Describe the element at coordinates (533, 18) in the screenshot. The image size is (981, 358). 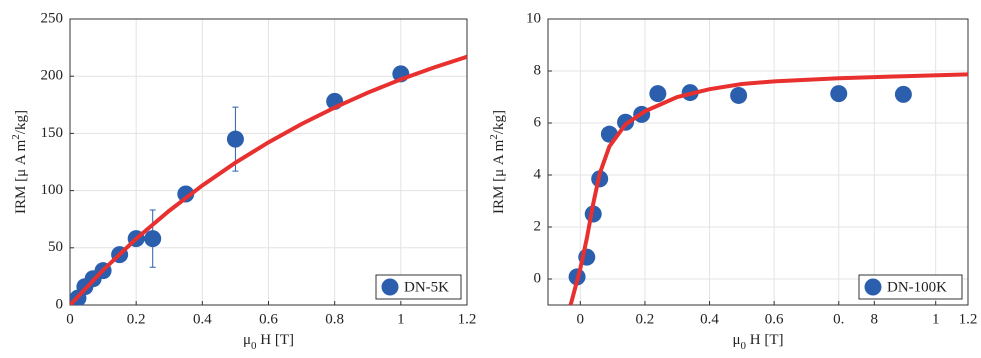
I see `y-tick-label: 10` at that location.